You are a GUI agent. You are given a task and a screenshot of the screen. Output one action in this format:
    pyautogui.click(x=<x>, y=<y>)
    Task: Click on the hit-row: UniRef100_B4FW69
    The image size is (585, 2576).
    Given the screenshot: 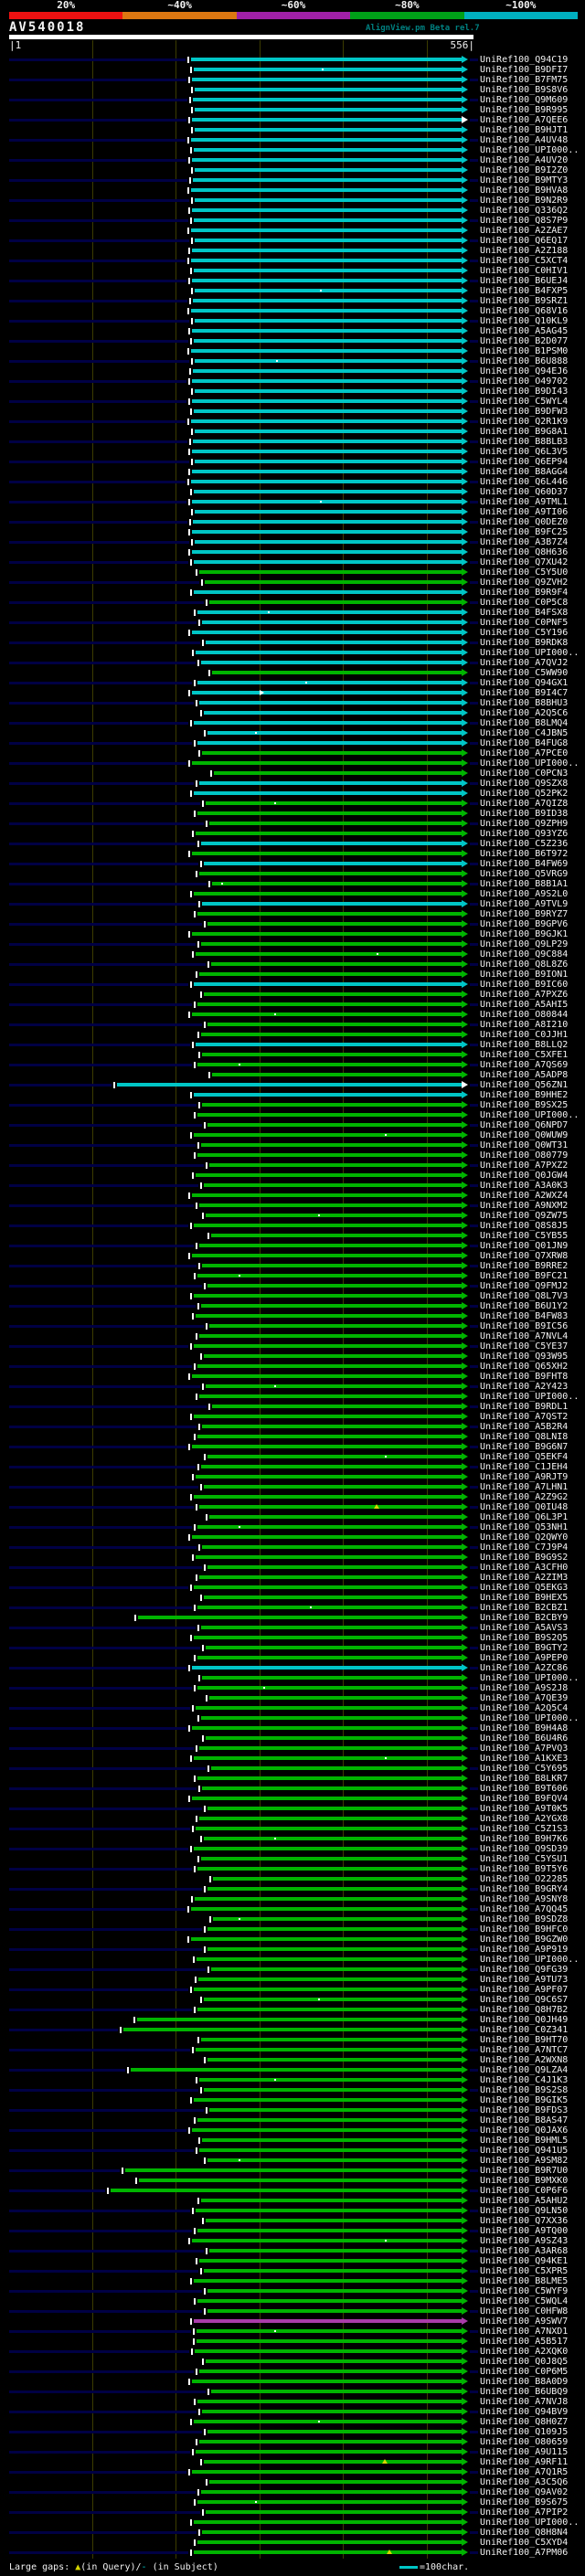 What is the action you would take?
    pyautogui.click(x=293, y=864)
    